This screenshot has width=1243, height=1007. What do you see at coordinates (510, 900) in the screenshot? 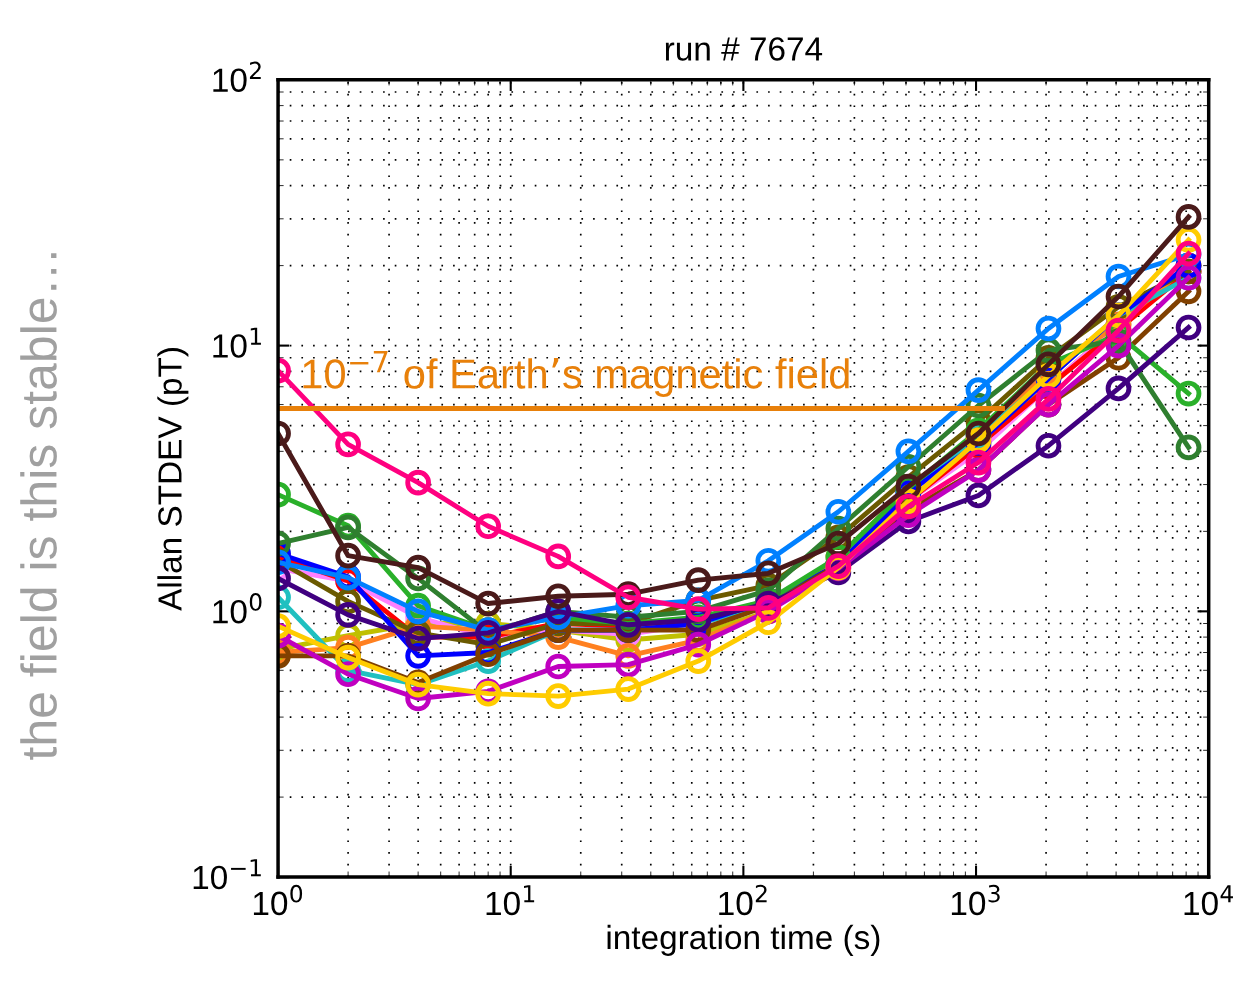
I see `x-tick-label: 10$^{1}$` at bounding box center [510, 900].